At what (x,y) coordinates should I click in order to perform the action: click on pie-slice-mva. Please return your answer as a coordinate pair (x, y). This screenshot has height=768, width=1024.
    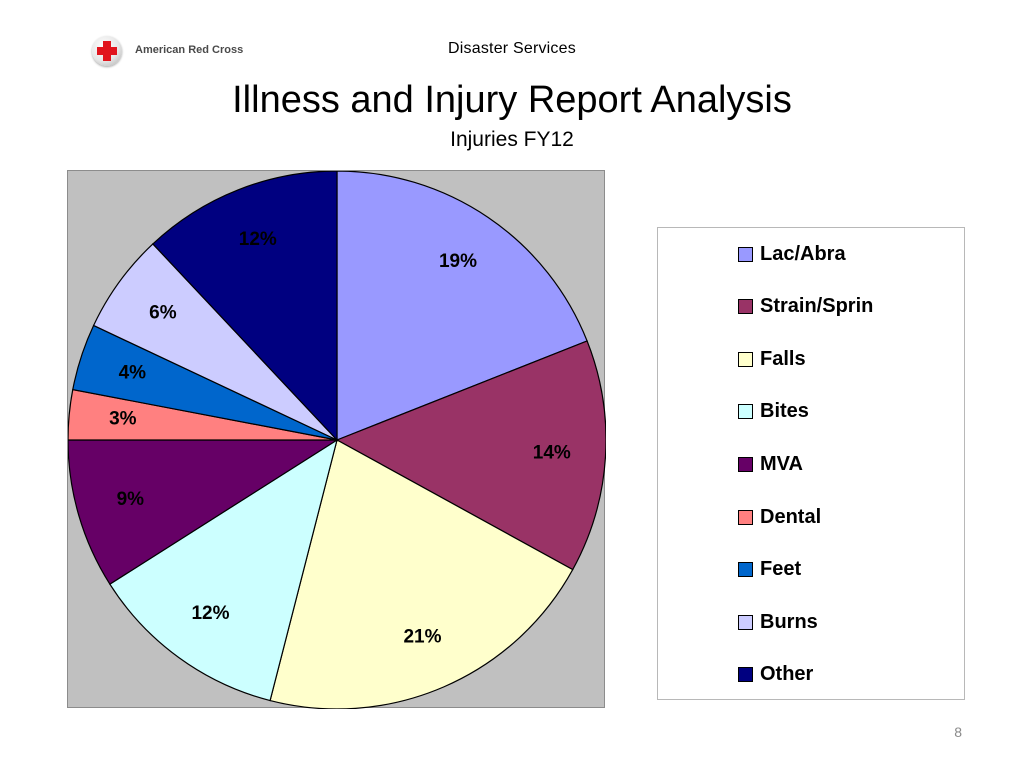
    Looking at the image, I should click on (204, 512).